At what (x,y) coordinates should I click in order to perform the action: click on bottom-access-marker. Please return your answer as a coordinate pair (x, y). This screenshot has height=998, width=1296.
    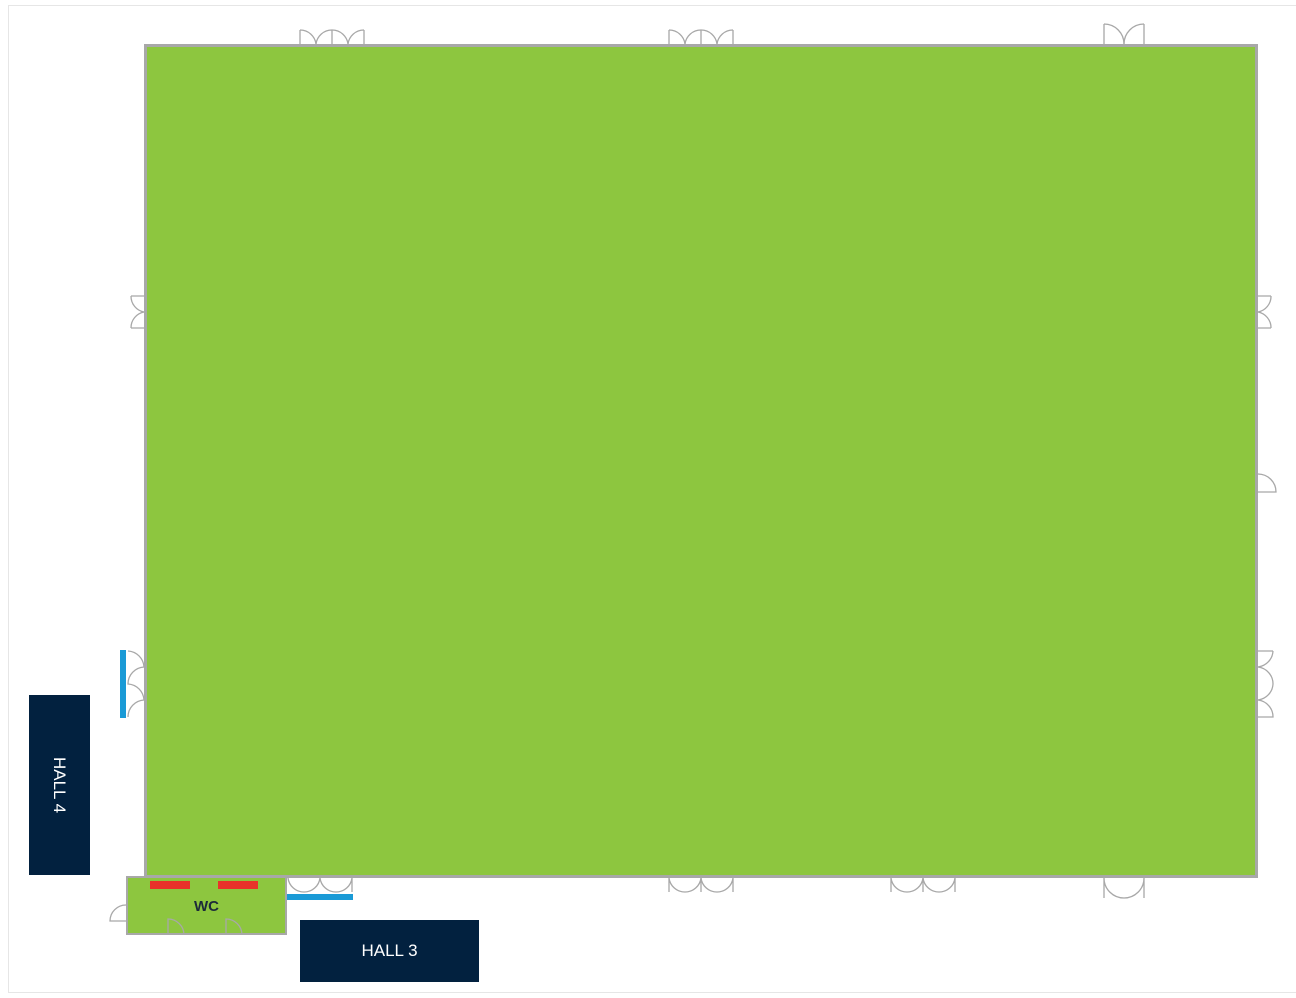
    Looking at the image, I should click on (320, 897).